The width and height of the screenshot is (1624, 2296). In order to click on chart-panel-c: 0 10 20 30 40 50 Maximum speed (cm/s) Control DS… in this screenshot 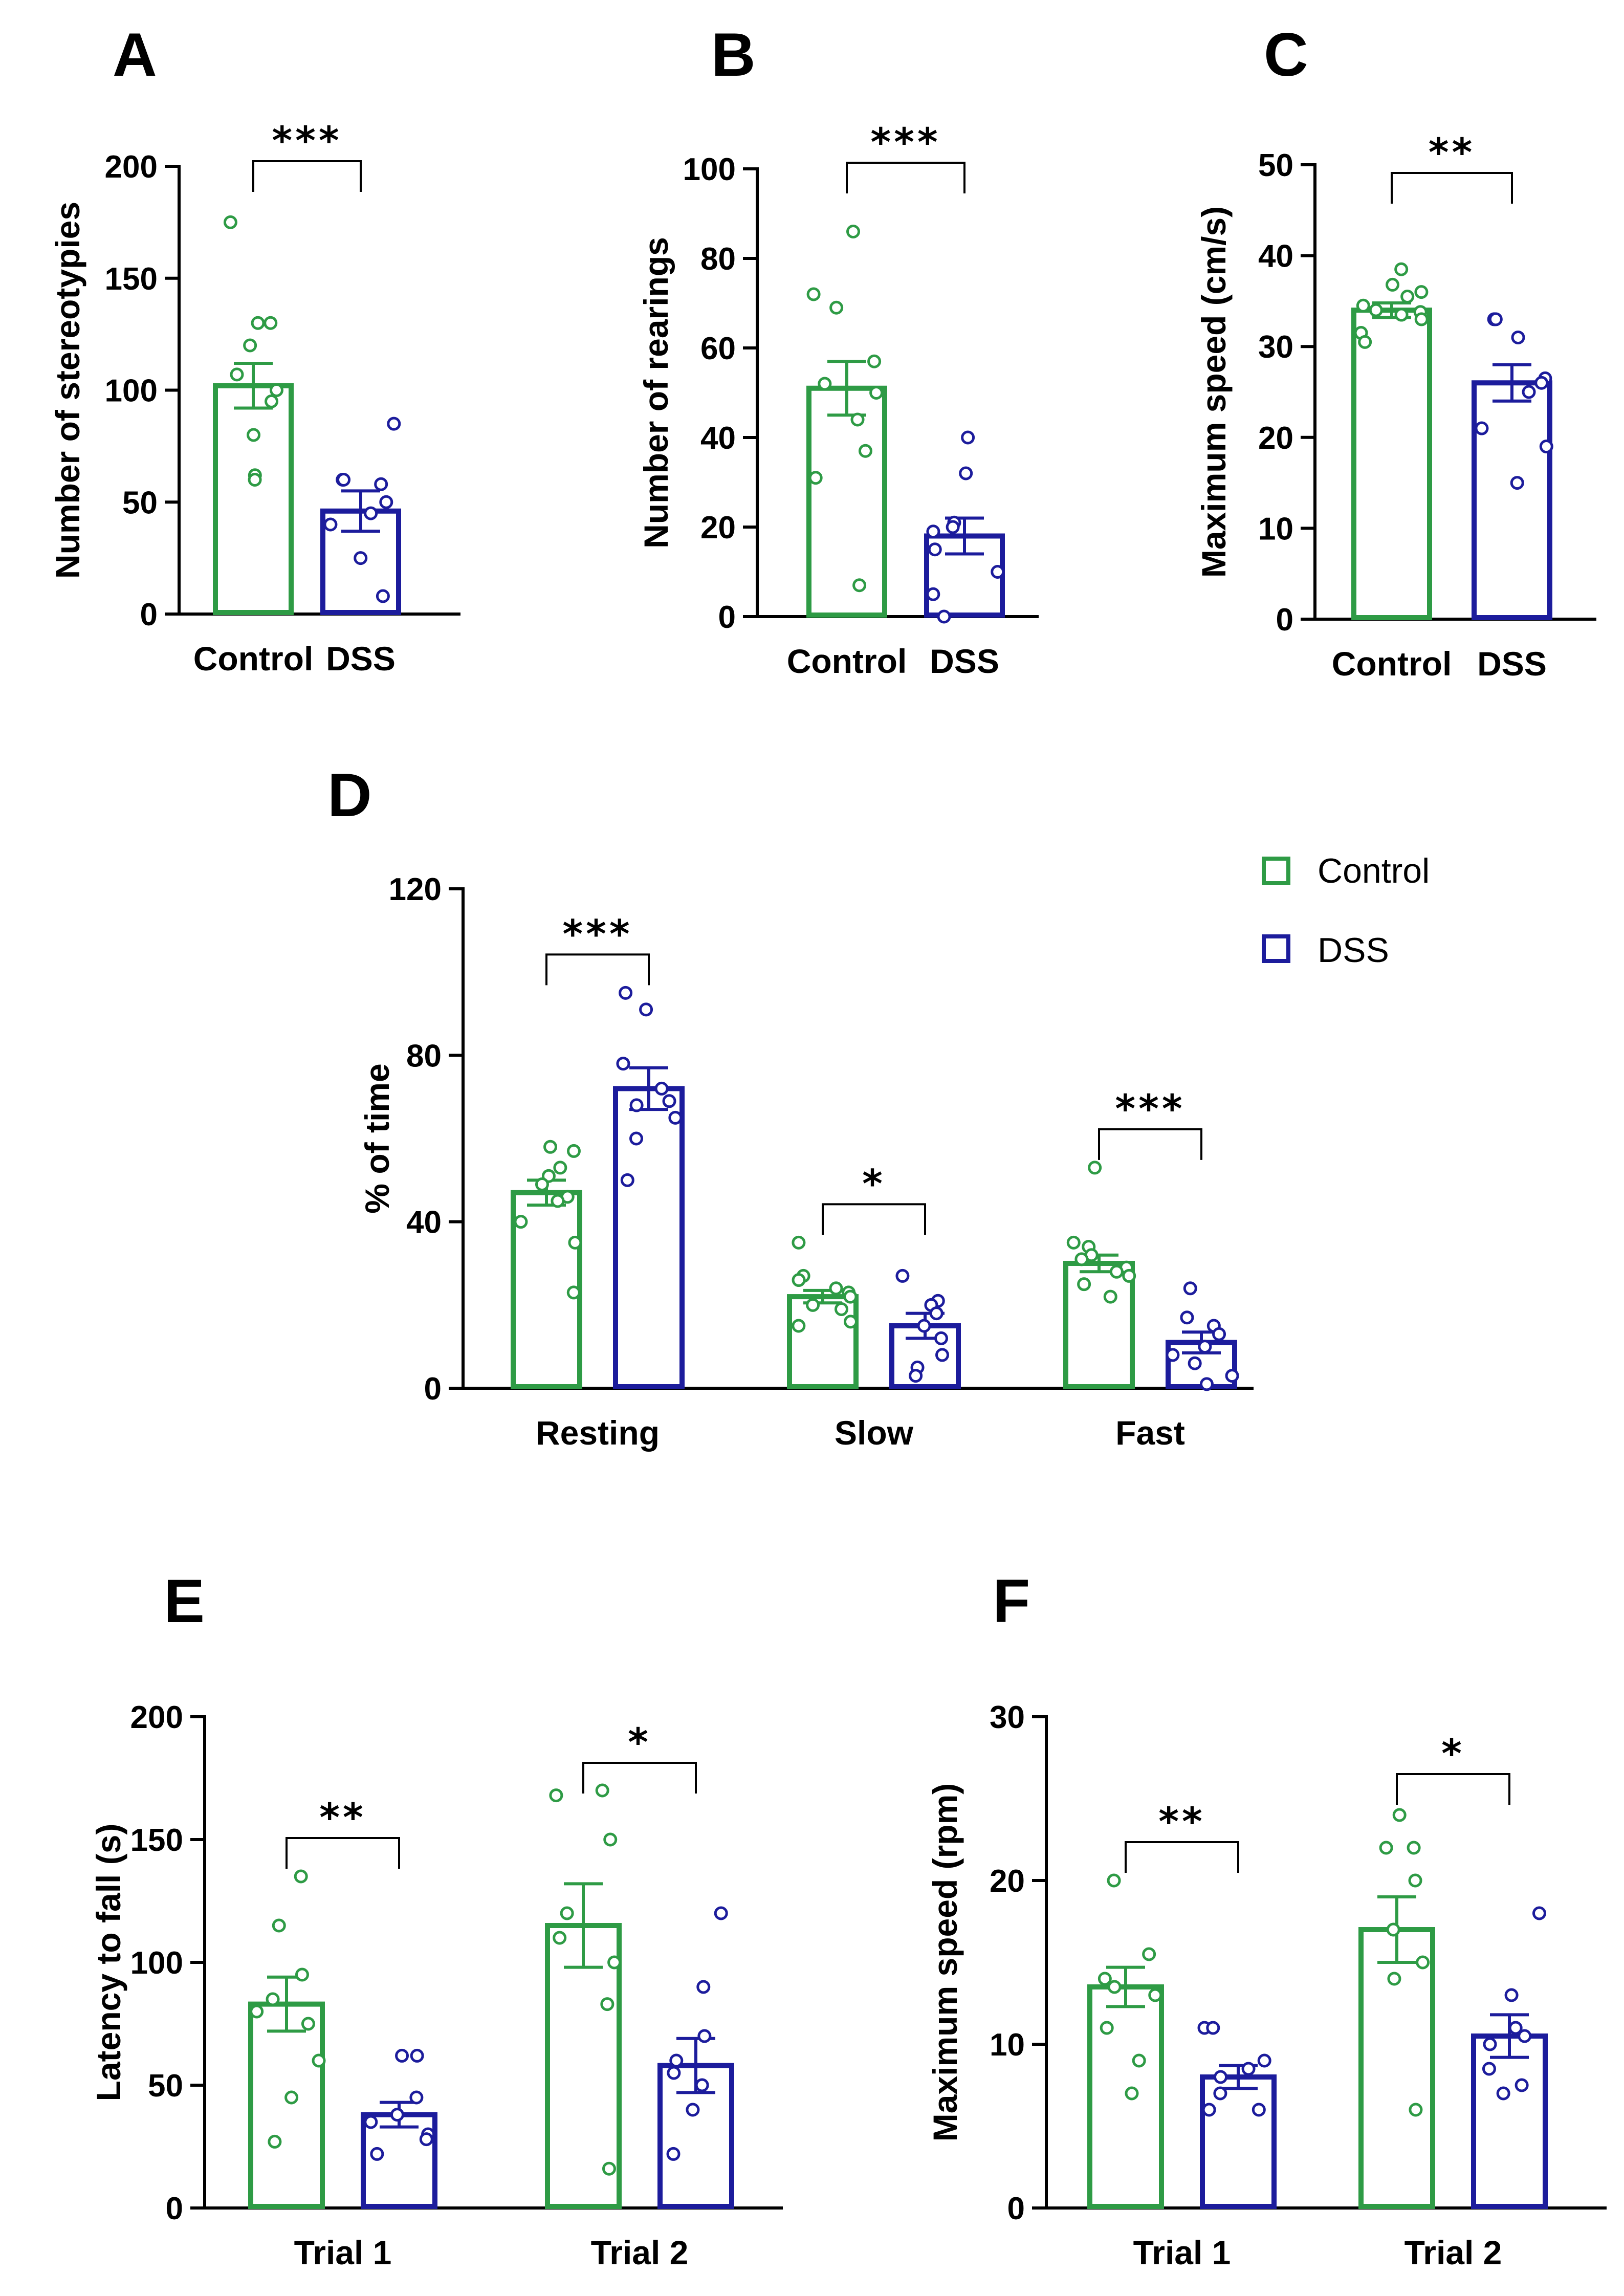, I will do `click(1396, 406)`.